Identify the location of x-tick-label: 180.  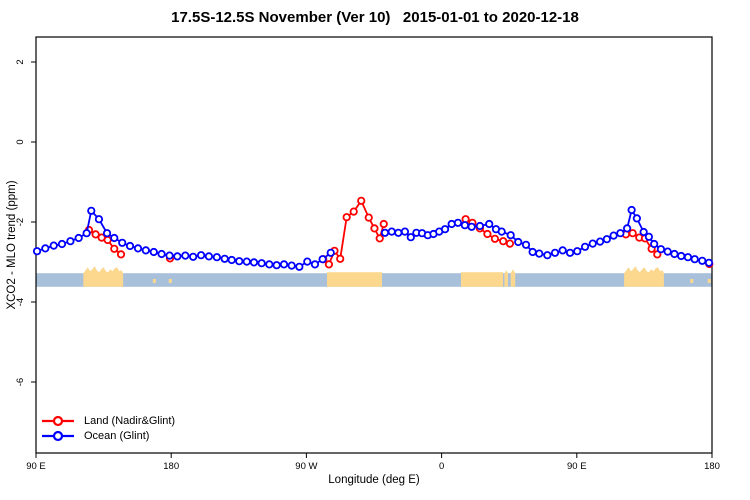
(712, 466).